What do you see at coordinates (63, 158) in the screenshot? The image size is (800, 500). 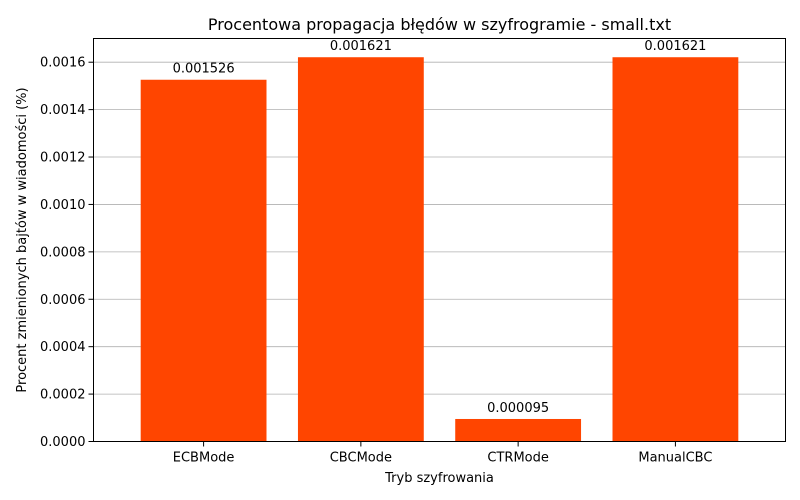 I see `y-tick-label: 0.0012` at bounding box center [63, 158].